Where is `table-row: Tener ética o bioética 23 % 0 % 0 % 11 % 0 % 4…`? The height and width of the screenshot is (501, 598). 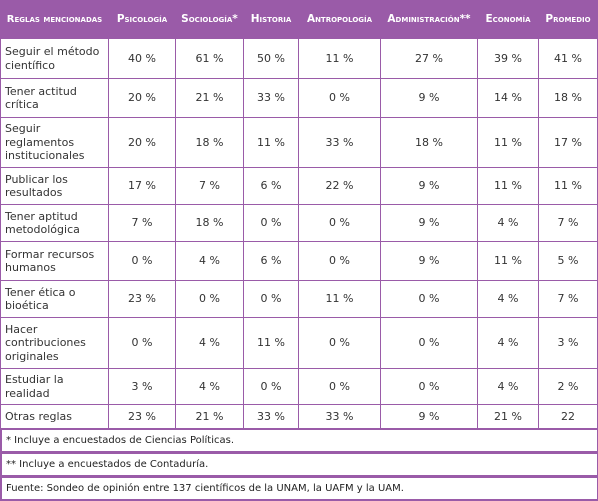
table-row: Tener ética o bioética 23 % 0 % 0 % 11 % 0 % 4… is located at coordinates (299, 299).